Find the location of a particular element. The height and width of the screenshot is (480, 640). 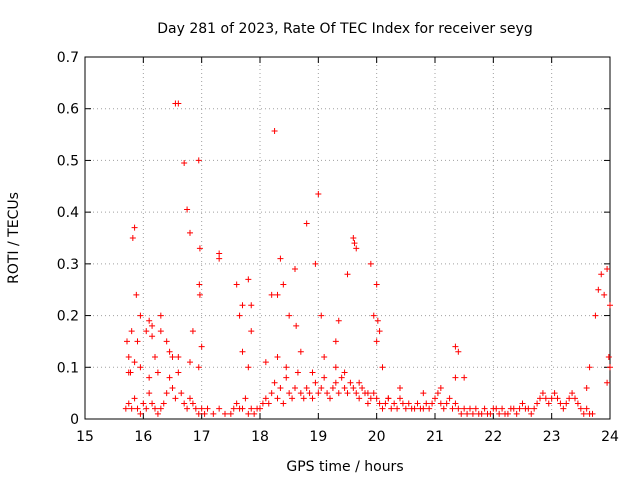

x-tick-label: 21 is located at coordinates (435, 437).